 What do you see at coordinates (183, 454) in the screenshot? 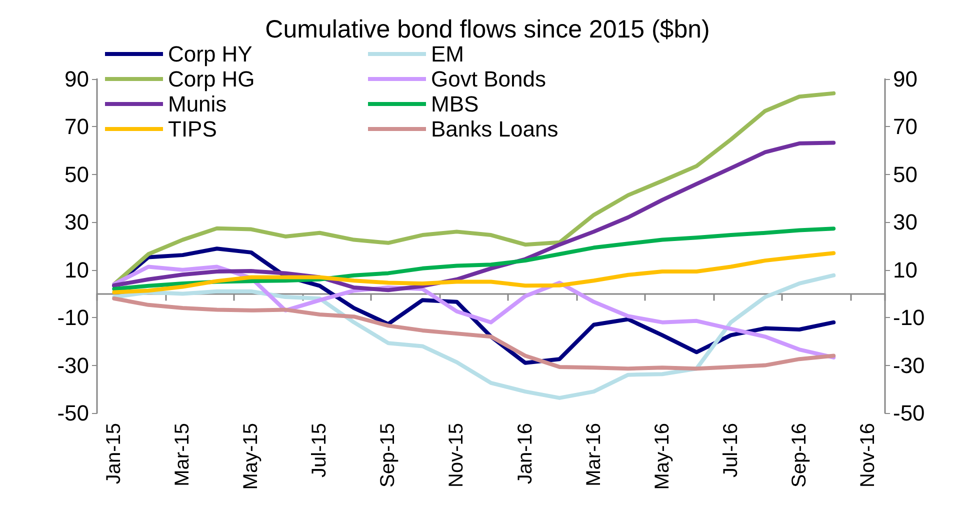
I see `x-tick-label: Mar-15` at bounding box center [183, 454].